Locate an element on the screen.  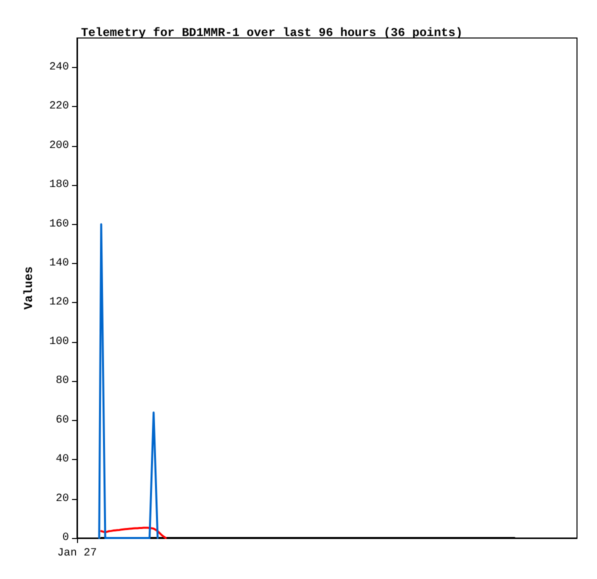
y-tick-label: 120 is located at coordinates (59, 302).